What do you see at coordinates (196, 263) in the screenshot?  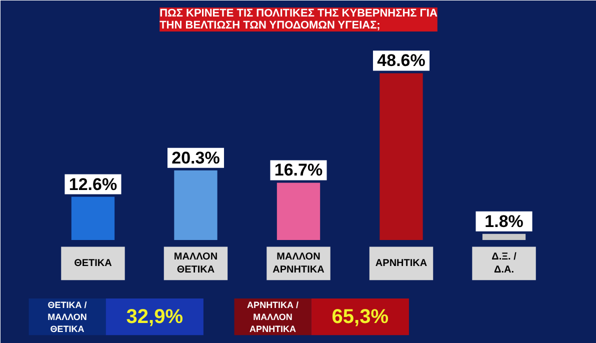 I see `x-tick-label: ΜΑΛΛΟΝ ΘΕΤΙΚΑ` at bounding box center [196, 263].